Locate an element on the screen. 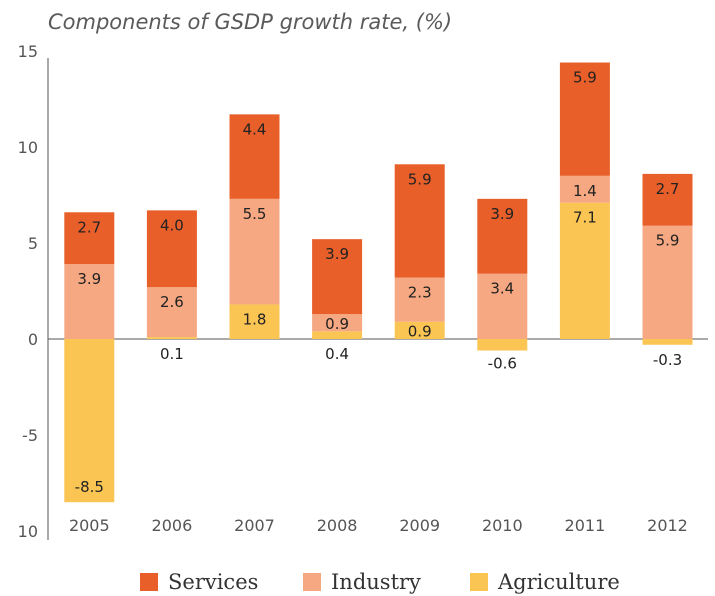 The image size is (715, 596). legend-label-services: Services is located at coordinates (213, 582).